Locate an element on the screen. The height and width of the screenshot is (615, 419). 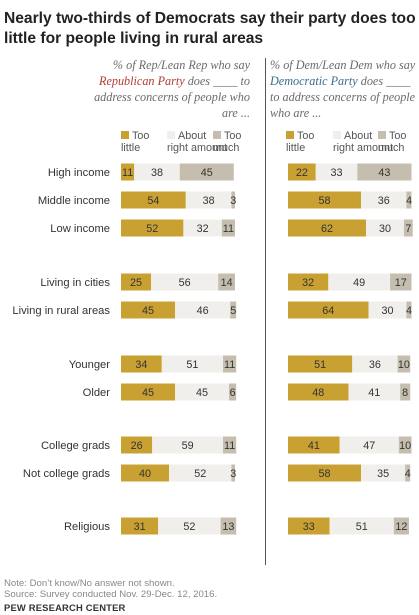
data-label: 58 is located at coordinates (325, 474).